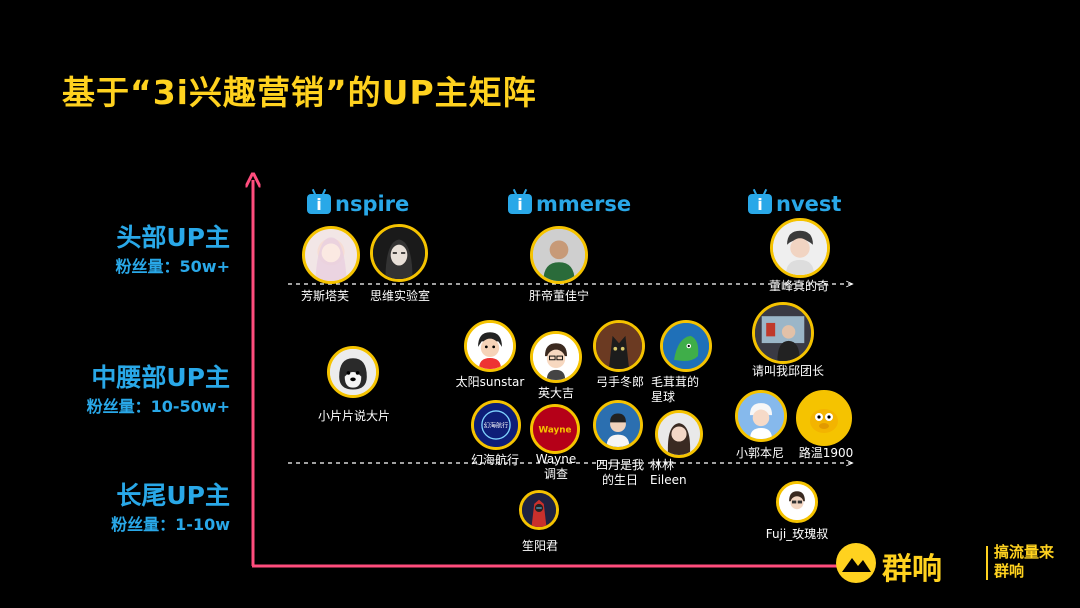  Describe the element at coordinates (353, 372) in the screenshot. I see `avatar-xiaopianpian` at that location.